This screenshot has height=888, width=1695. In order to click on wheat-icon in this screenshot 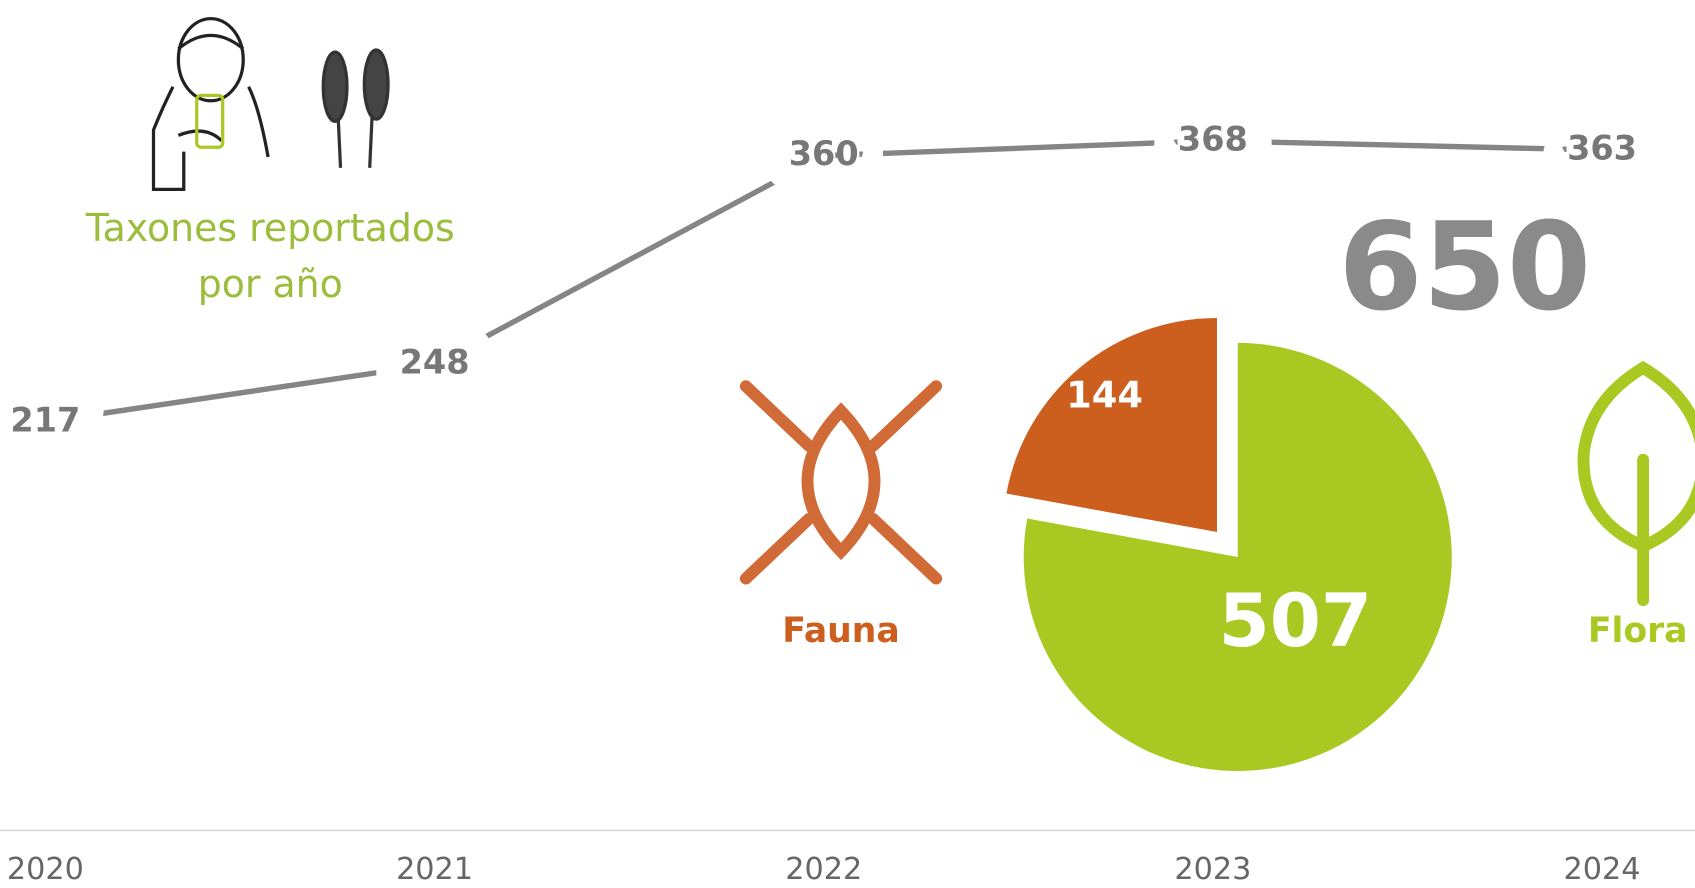, I will do `click(355, 108)`.